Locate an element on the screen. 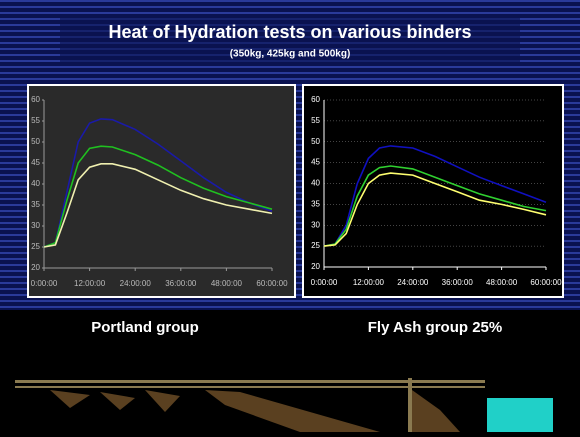 The width and height of the screenshot is (580, 437). decor-block is located at coordinates (520, 415).